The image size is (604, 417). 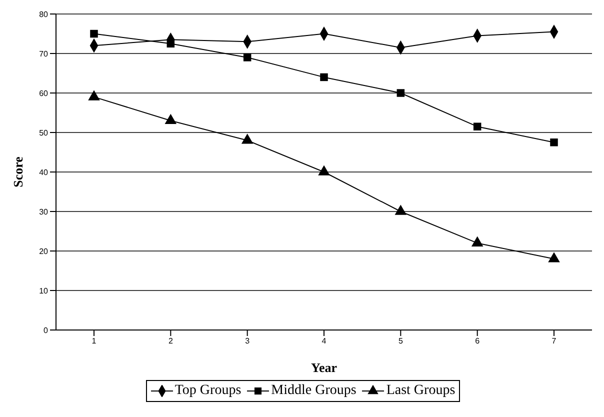 I want to click on y-tick-label: 40, so click(x=44, y=172).